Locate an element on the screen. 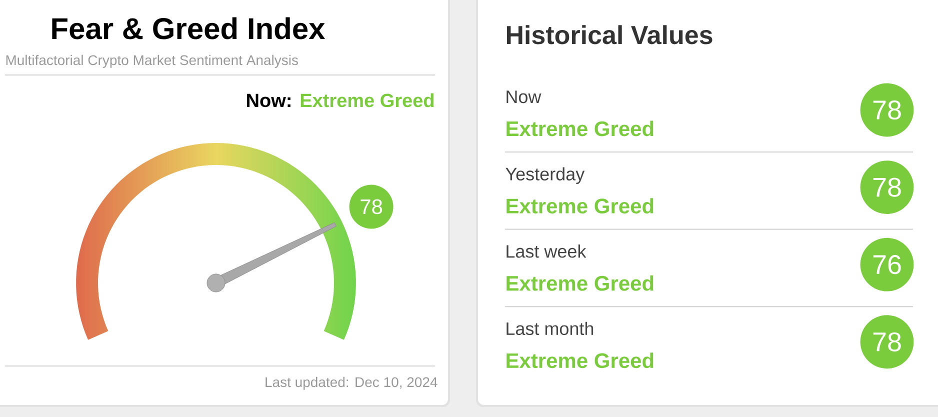 The image size is (938, 417). category-label: Now is located at coordinates (524, 97).